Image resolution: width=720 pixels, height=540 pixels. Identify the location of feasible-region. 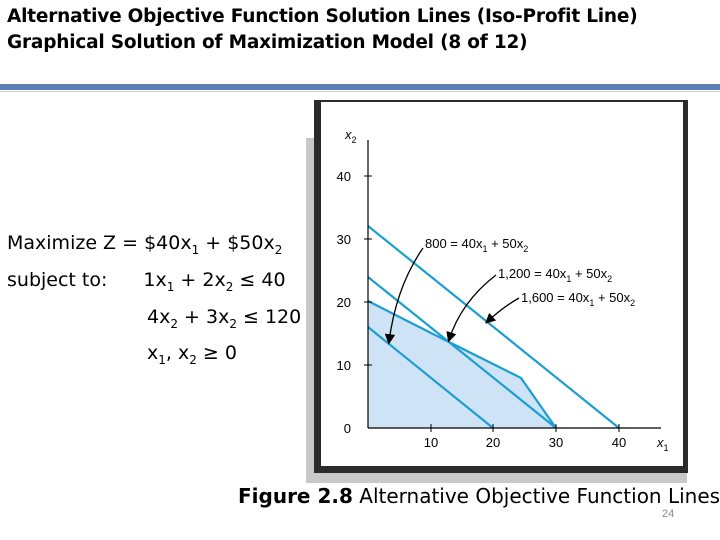
(462, 364).